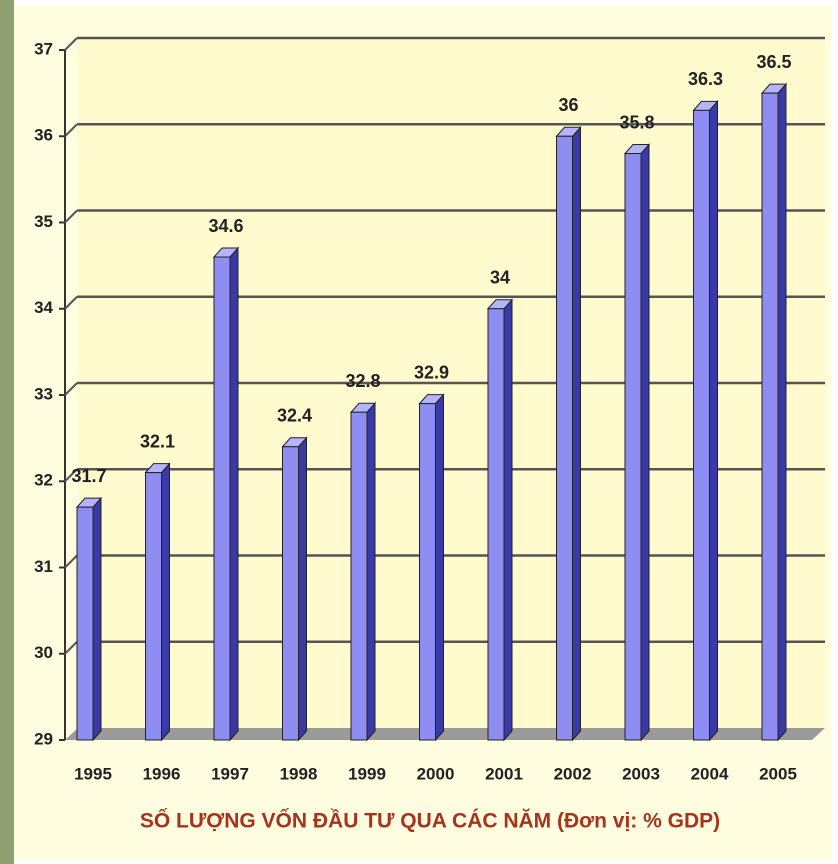  I want to click on y-tick-label: 33, so click(43, 393).